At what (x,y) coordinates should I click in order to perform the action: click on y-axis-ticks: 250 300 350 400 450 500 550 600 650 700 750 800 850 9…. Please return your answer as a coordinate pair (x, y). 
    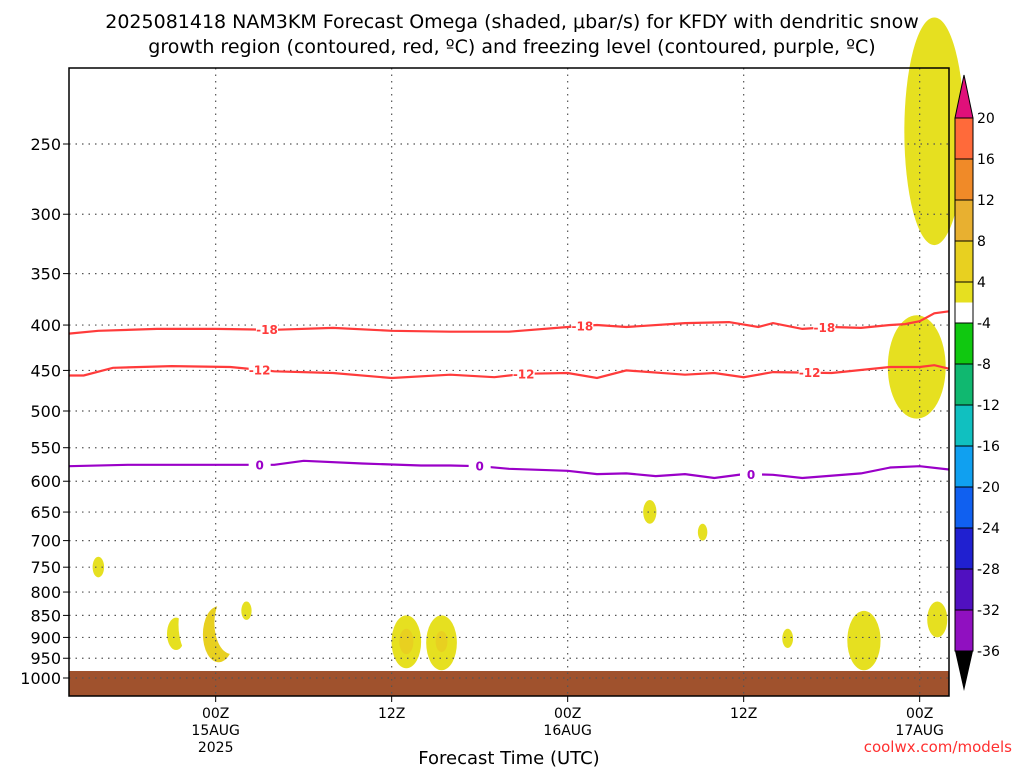
    Looking at the image, I should click on (44, 411).